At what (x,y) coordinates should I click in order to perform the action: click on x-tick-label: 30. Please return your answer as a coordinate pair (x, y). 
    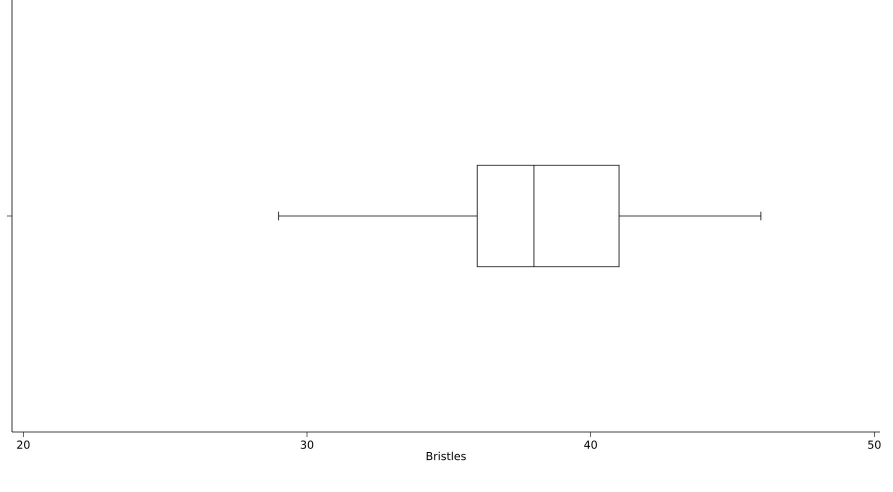
    Looking at the image, I should click on (307, 444).